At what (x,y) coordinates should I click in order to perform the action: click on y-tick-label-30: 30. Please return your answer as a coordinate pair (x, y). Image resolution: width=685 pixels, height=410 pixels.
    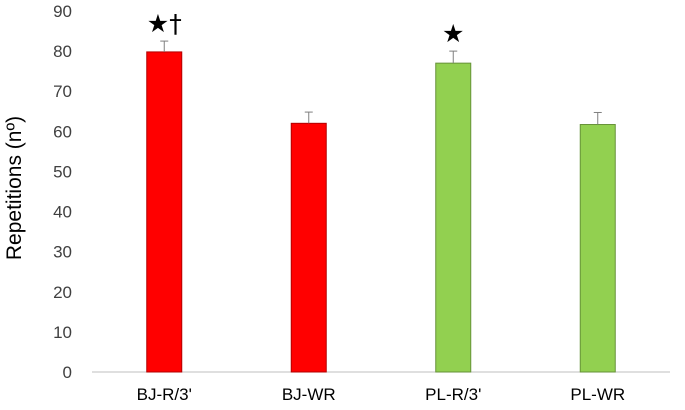
    Looking at the image, I should click on (62, 252).